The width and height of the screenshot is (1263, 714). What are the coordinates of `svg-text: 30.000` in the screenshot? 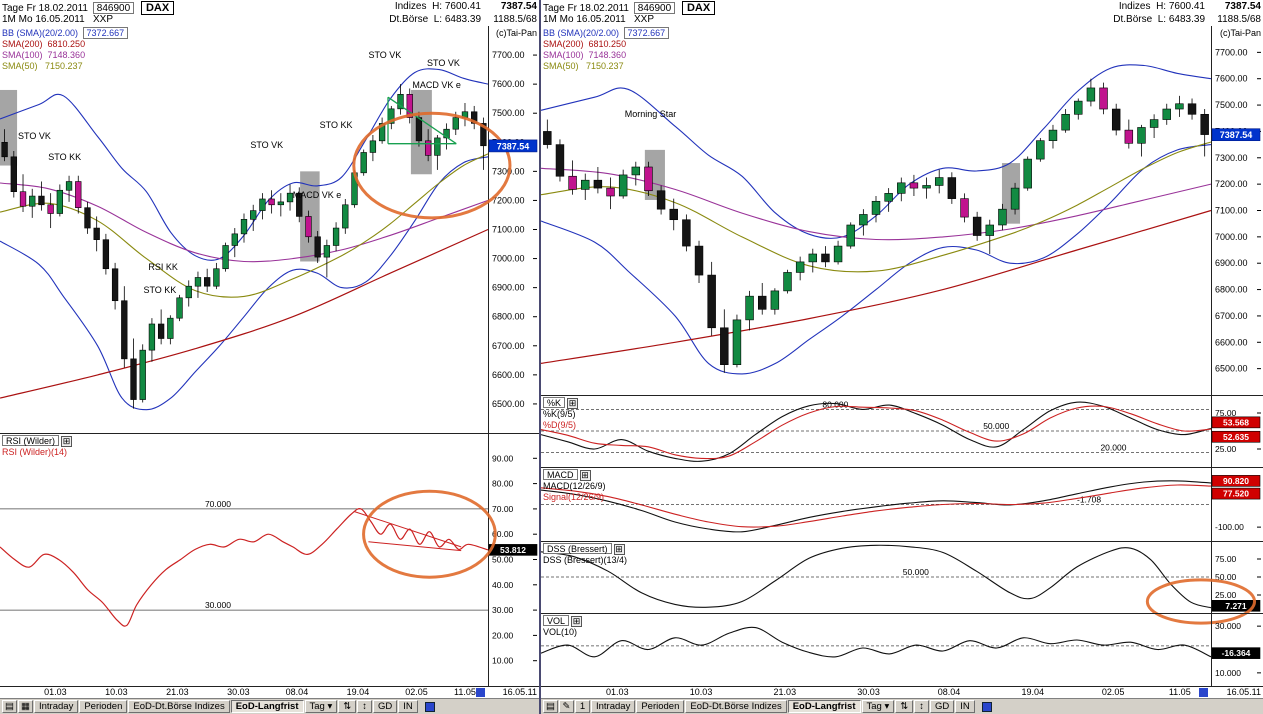 It's located at (218, 605).